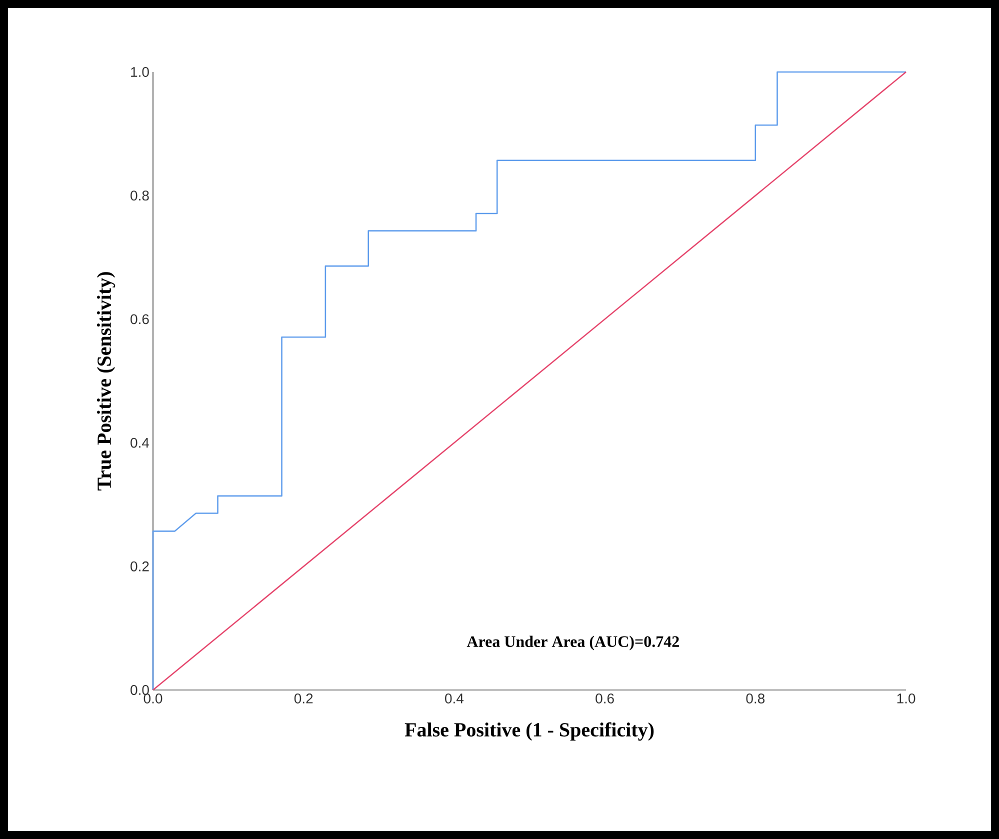  I want to click on y-tick-label: 0.8, so click(139, 195).